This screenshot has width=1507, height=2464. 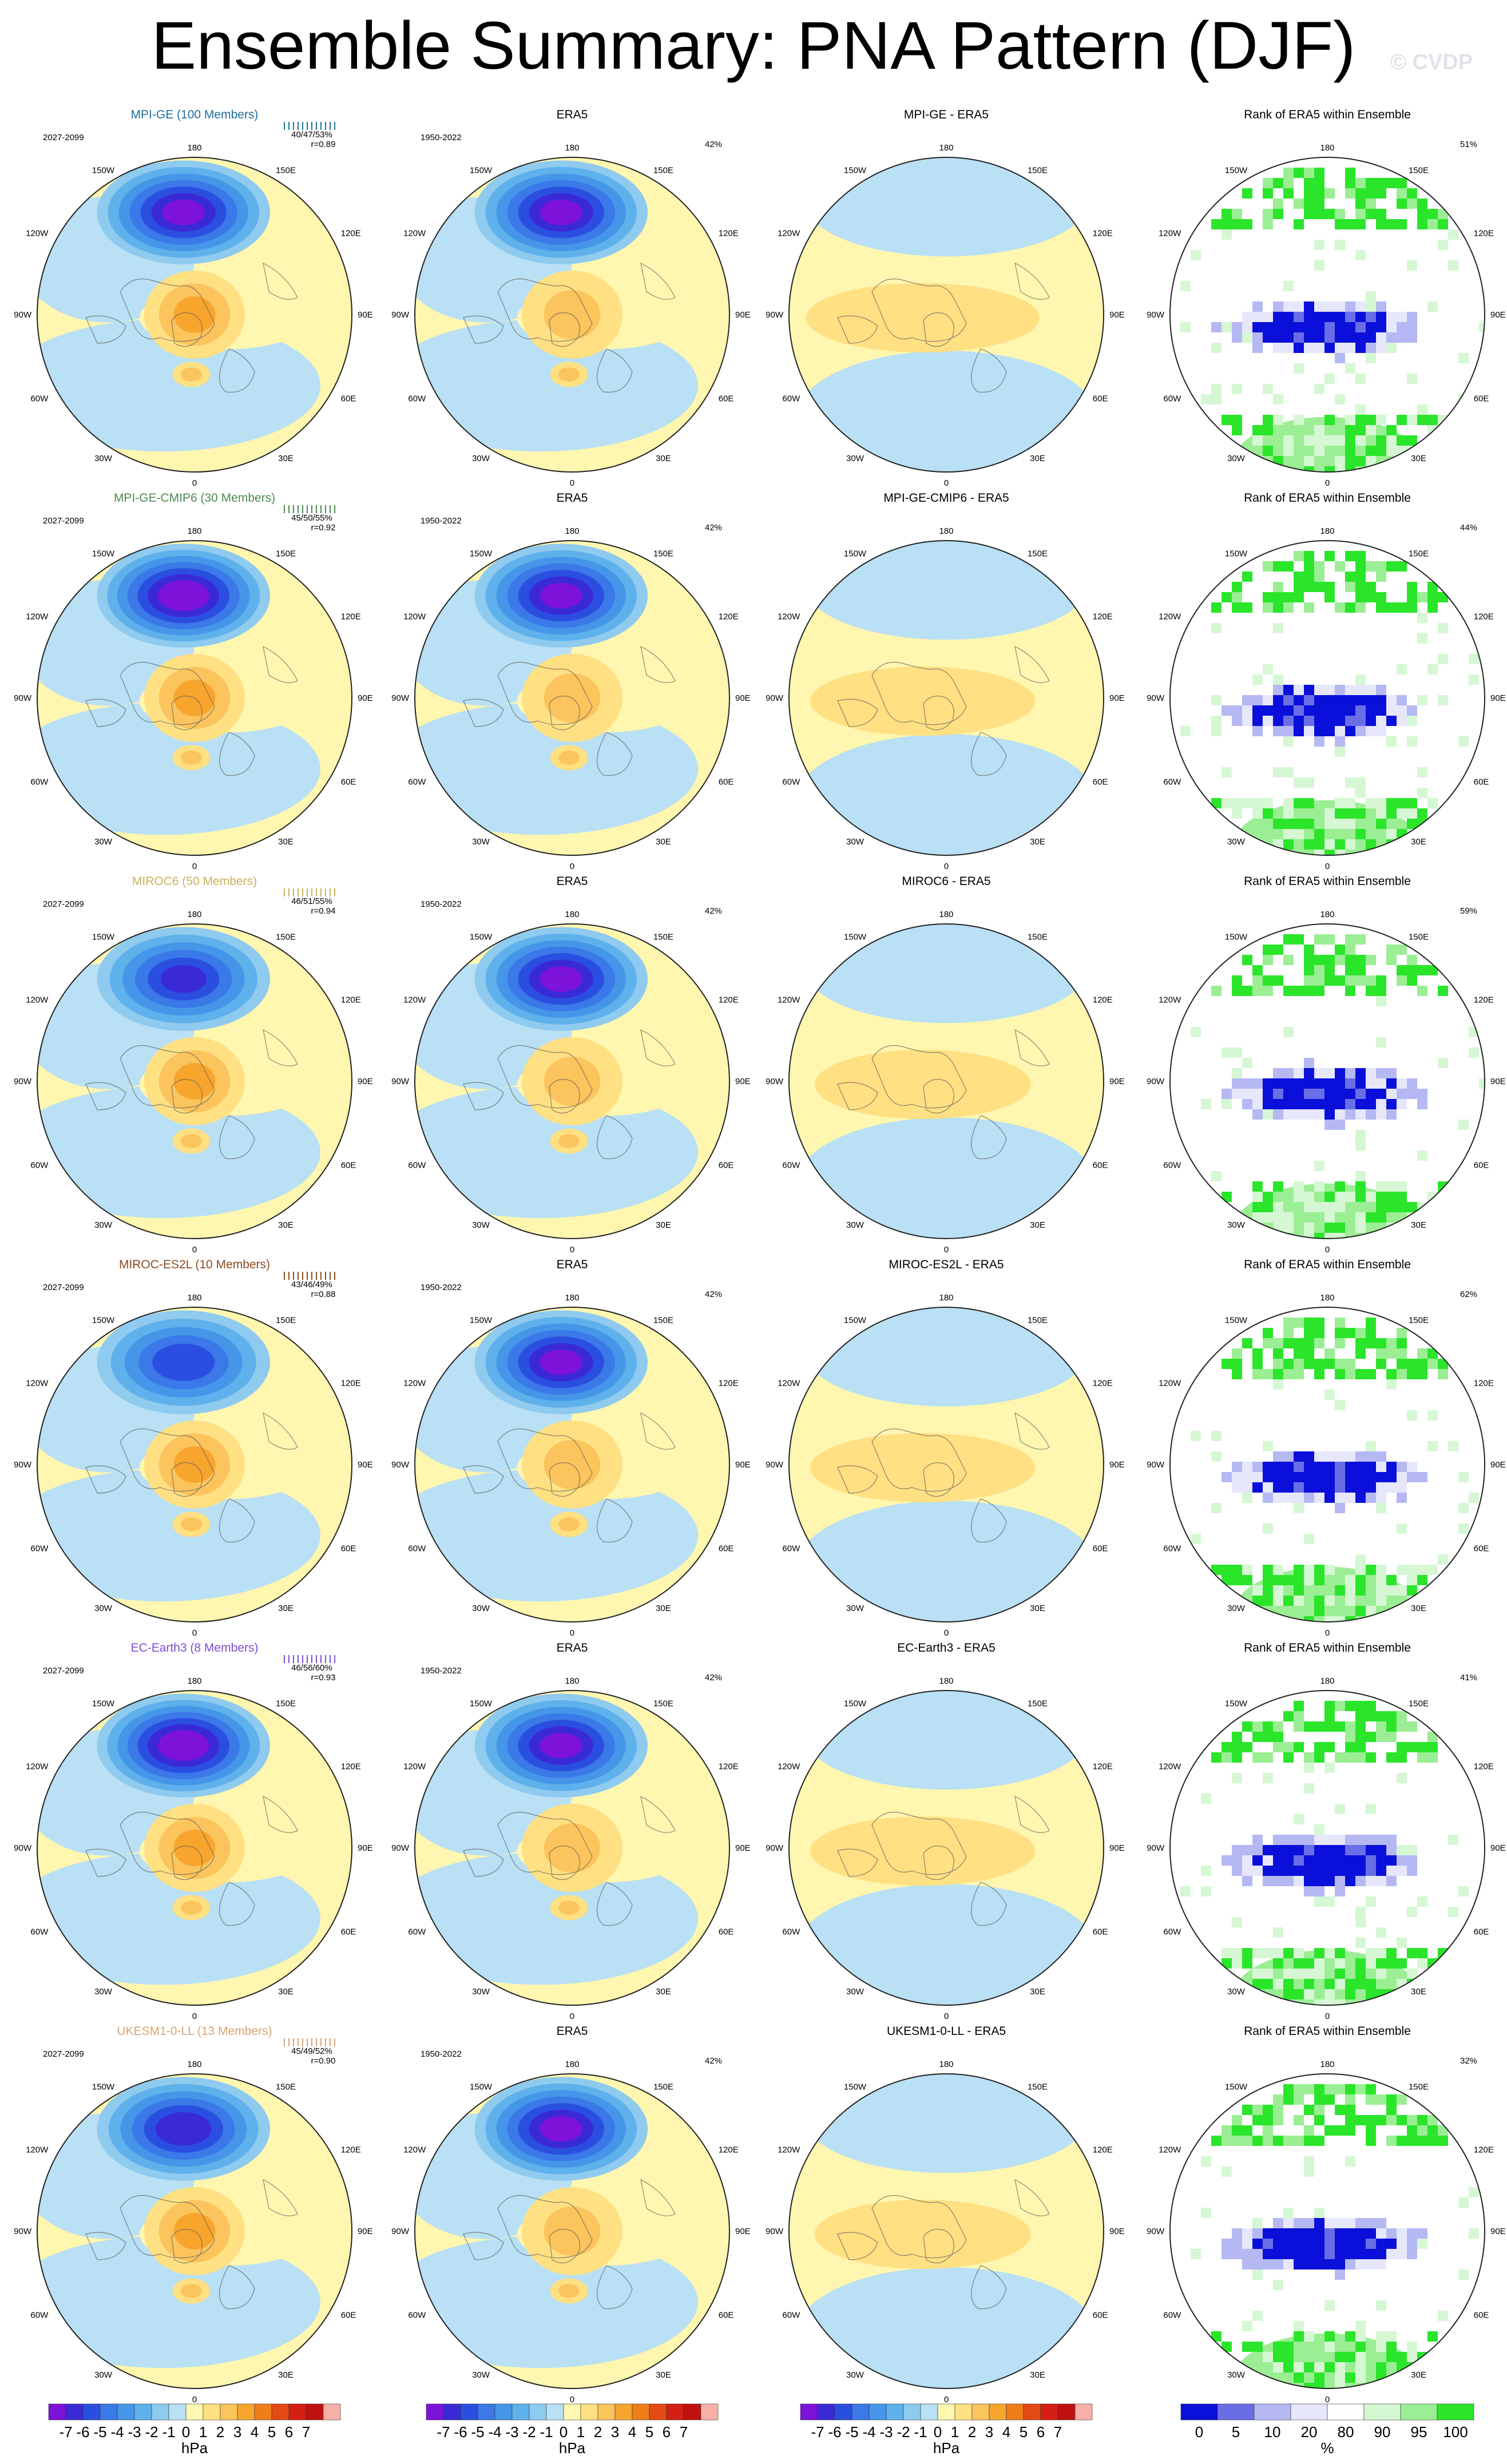 What do you see at coordinates (615, 2432) in the screenshot?
I see `colorbar-tick-label: 3` at bounding box center [615, 2432].